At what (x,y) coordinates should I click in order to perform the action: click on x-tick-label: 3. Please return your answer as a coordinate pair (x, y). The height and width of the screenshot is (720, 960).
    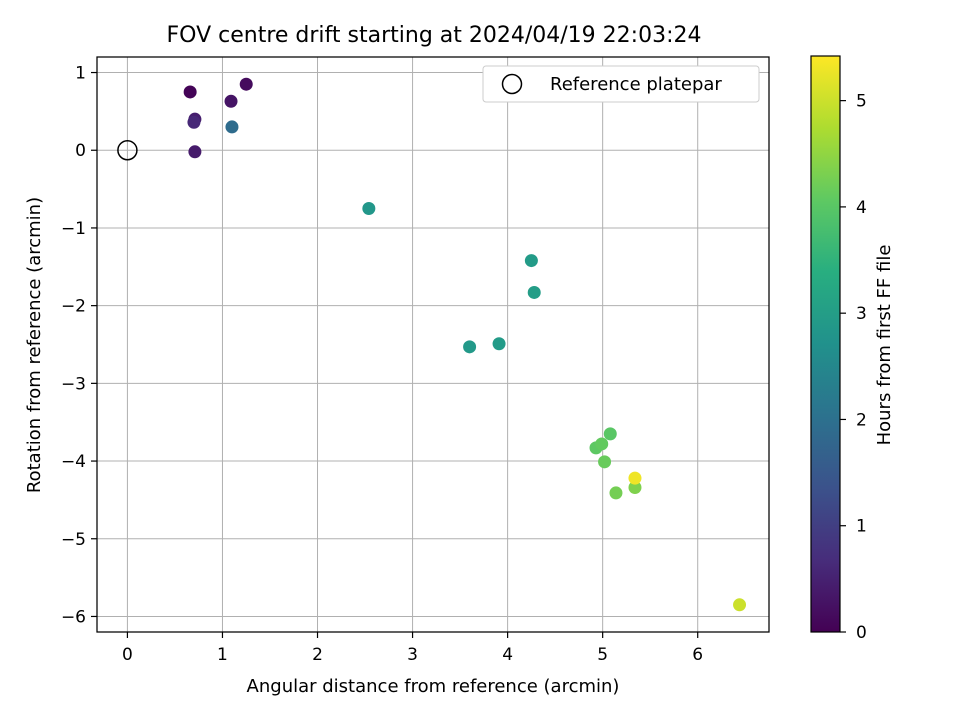
    Looking at the image, I should click on (412, 655).